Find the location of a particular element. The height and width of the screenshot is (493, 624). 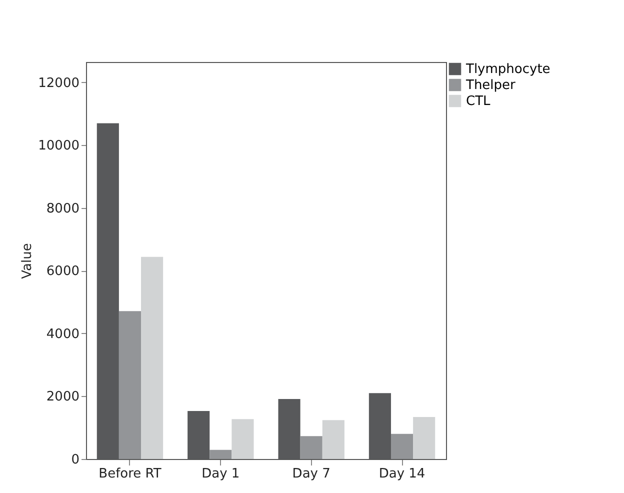

y-tick-label: 10000 is located at coordinates (59, 146).